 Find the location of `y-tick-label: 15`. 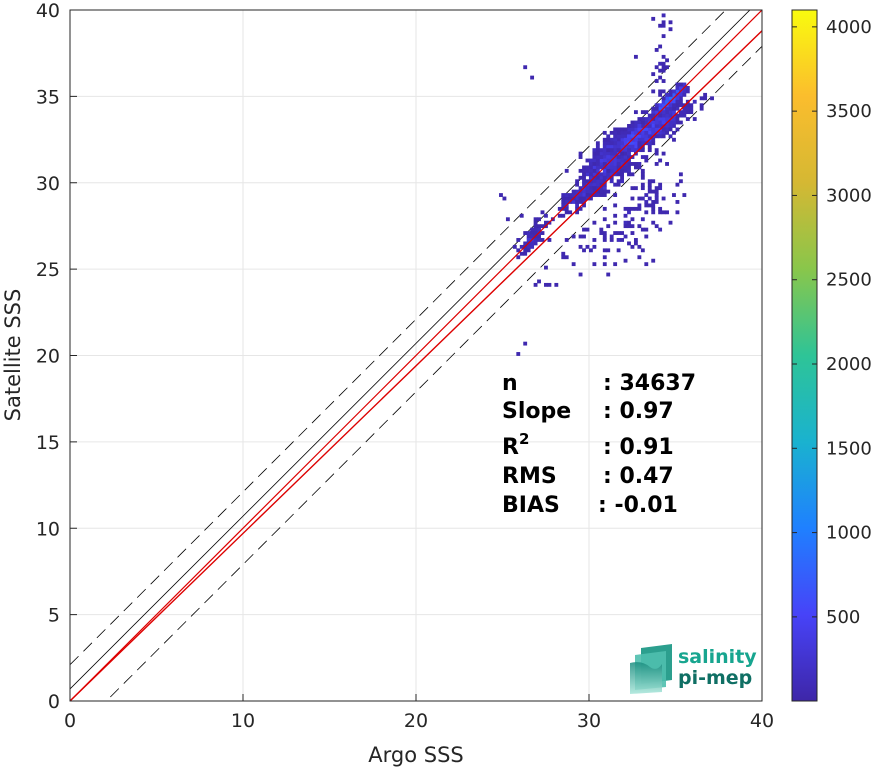

y-tick-label: 15 is located at coordinates (48, 443).